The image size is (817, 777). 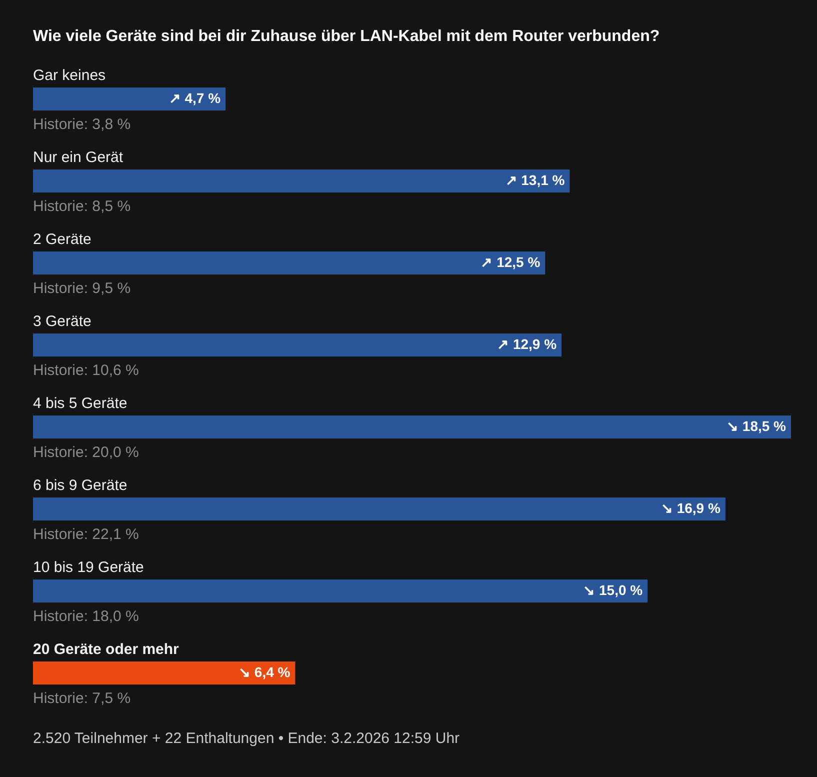 What do you see at coordinates (80, 485) in the screenshot?
I see `y-tick-label: 6 bis 9 Geräte` at bounding box center [80, 485].